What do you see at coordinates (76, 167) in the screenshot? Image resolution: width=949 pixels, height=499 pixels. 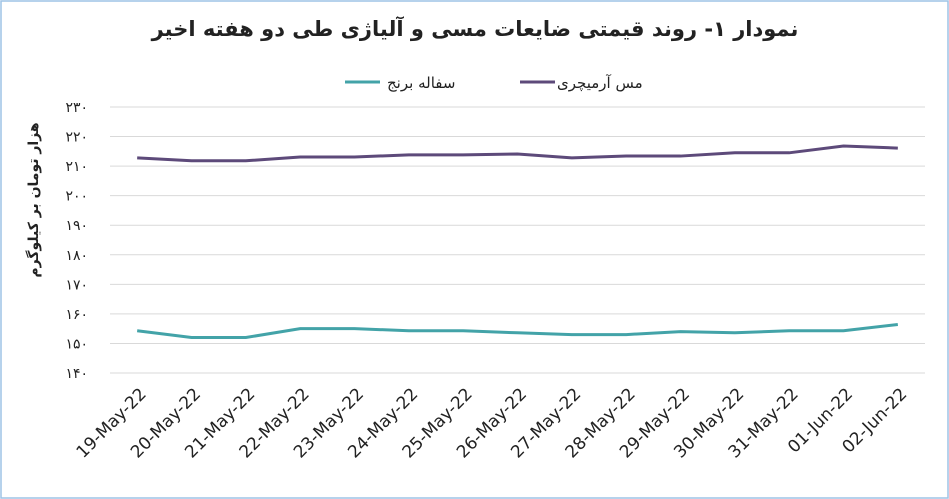 I see `y-tick-label: ۲۱۰` at bounding box center [76, 167].